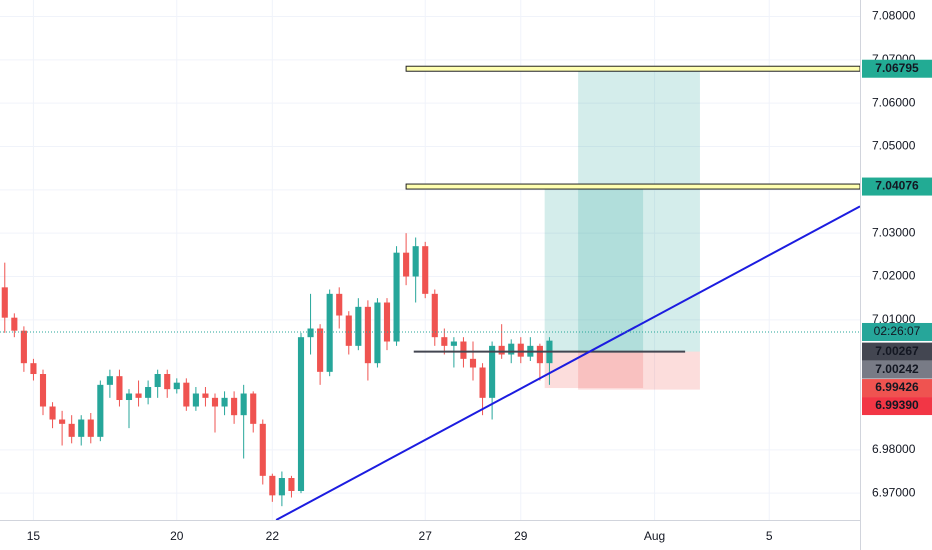 This screenshot has width=932, height=550. I want to click on y-tick-label: 7.08000, so click(894, 16).